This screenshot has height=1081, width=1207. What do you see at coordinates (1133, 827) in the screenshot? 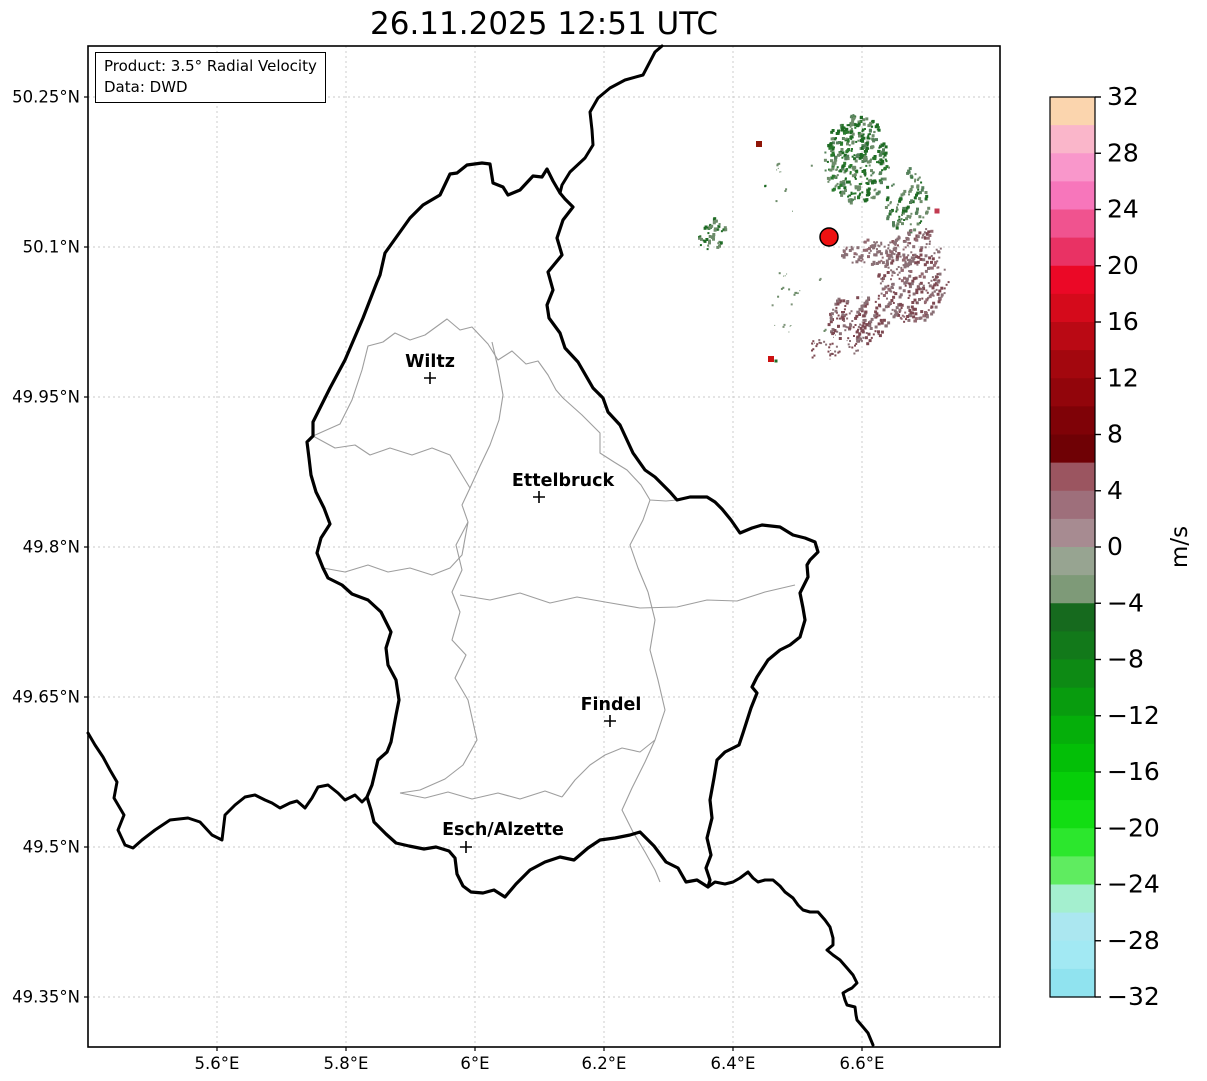
I see `colorbar-tick-label: −20` at bounding box center [1133, 827].